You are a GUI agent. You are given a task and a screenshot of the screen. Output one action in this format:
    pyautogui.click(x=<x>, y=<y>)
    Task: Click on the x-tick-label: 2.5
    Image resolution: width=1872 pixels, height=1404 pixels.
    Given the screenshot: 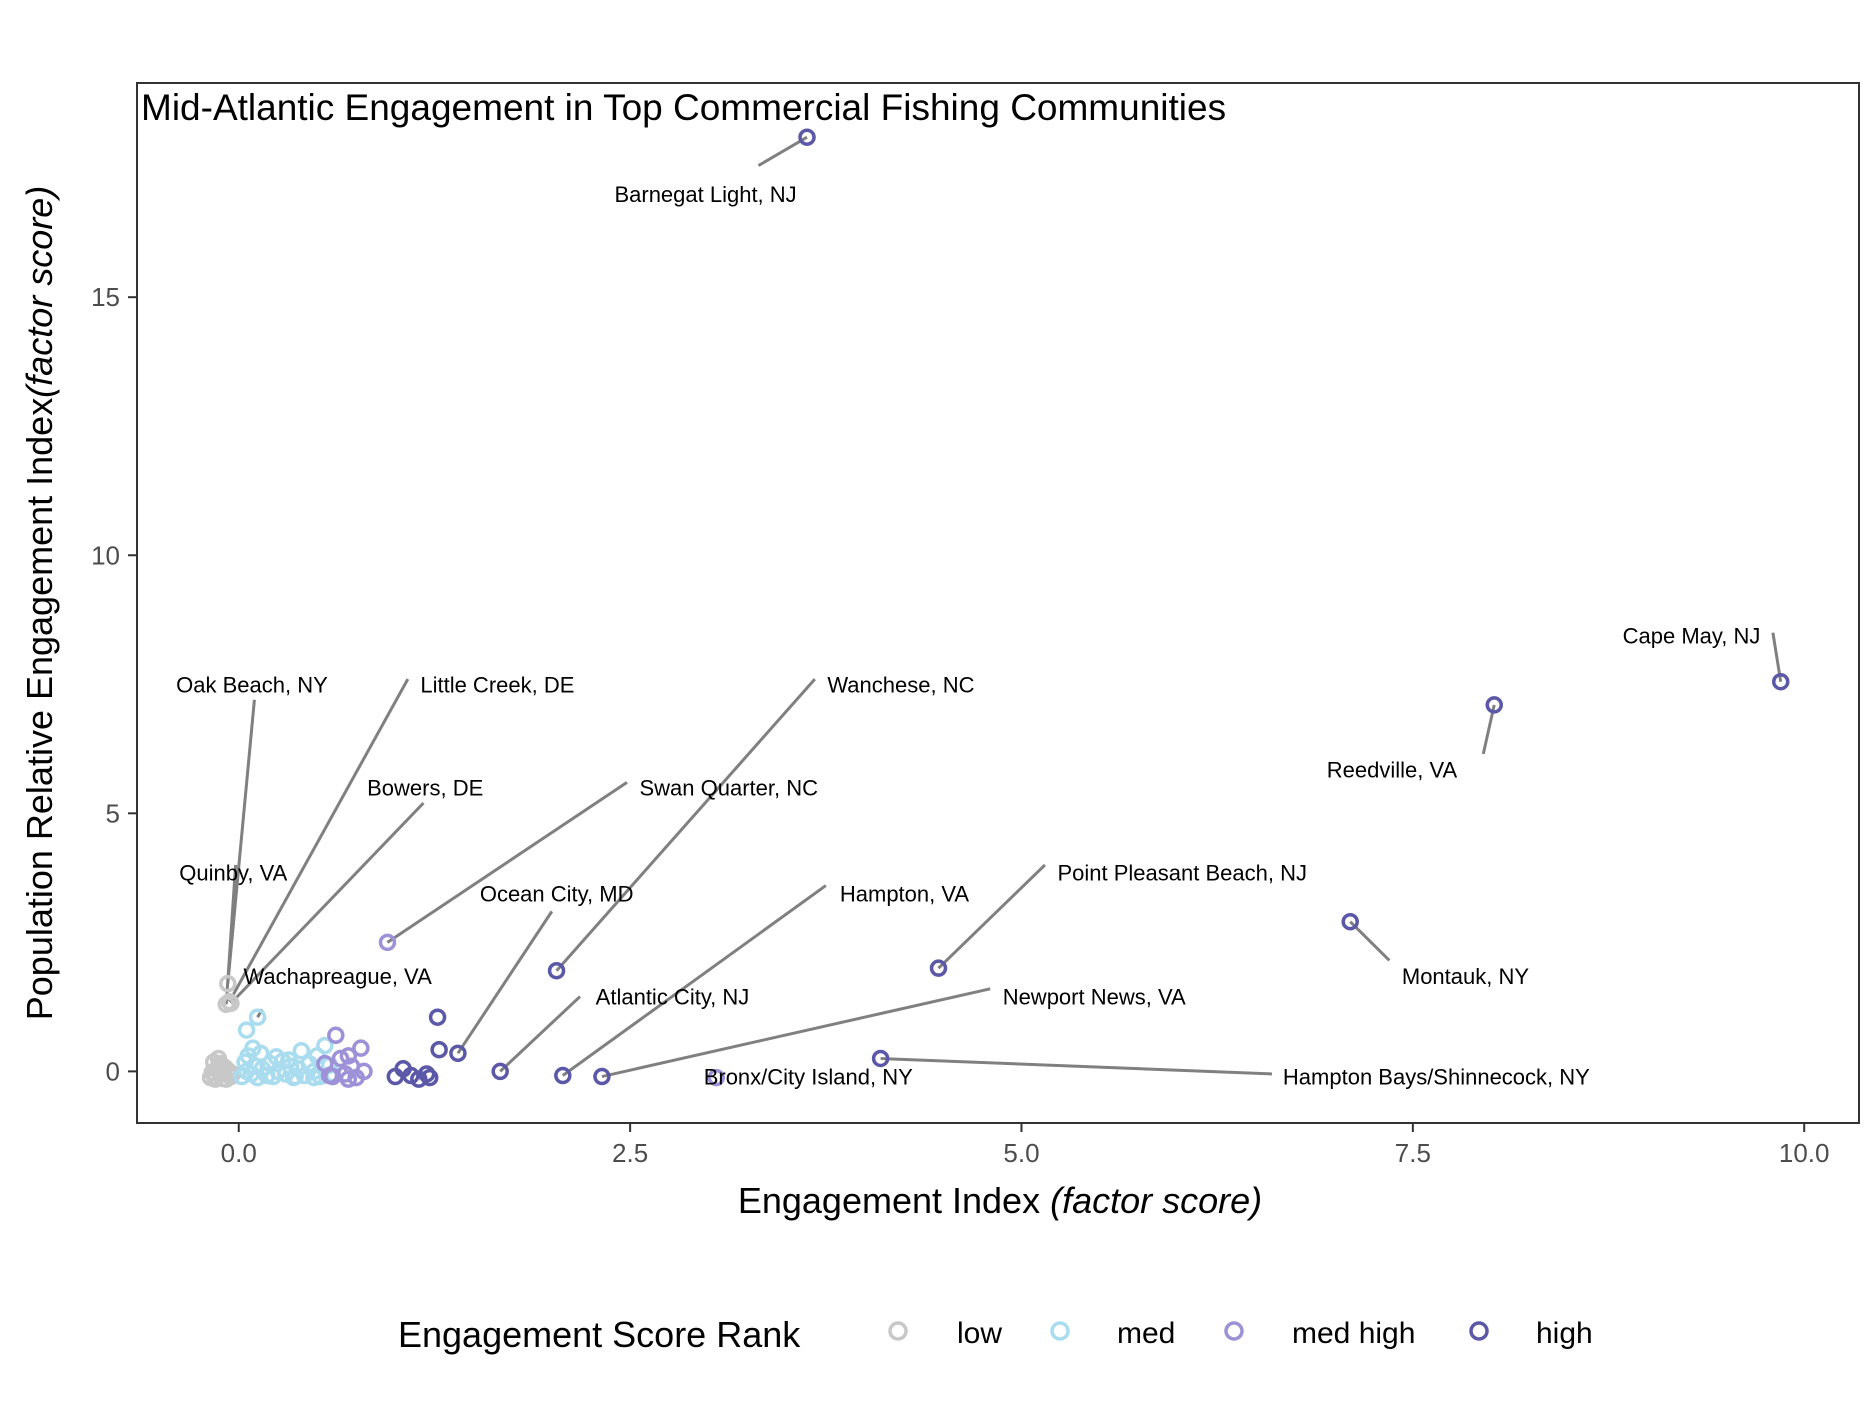 What is the action you would take?
    pyautogui.click(x=630, y=1153)
    